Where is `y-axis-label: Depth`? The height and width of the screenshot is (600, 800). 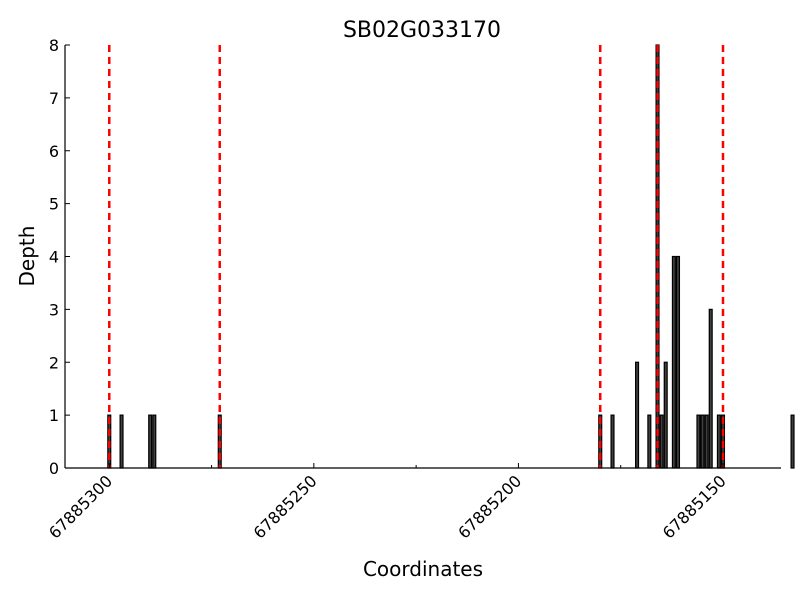
y-axis-label: Depth is located at coordinates (27, 256).